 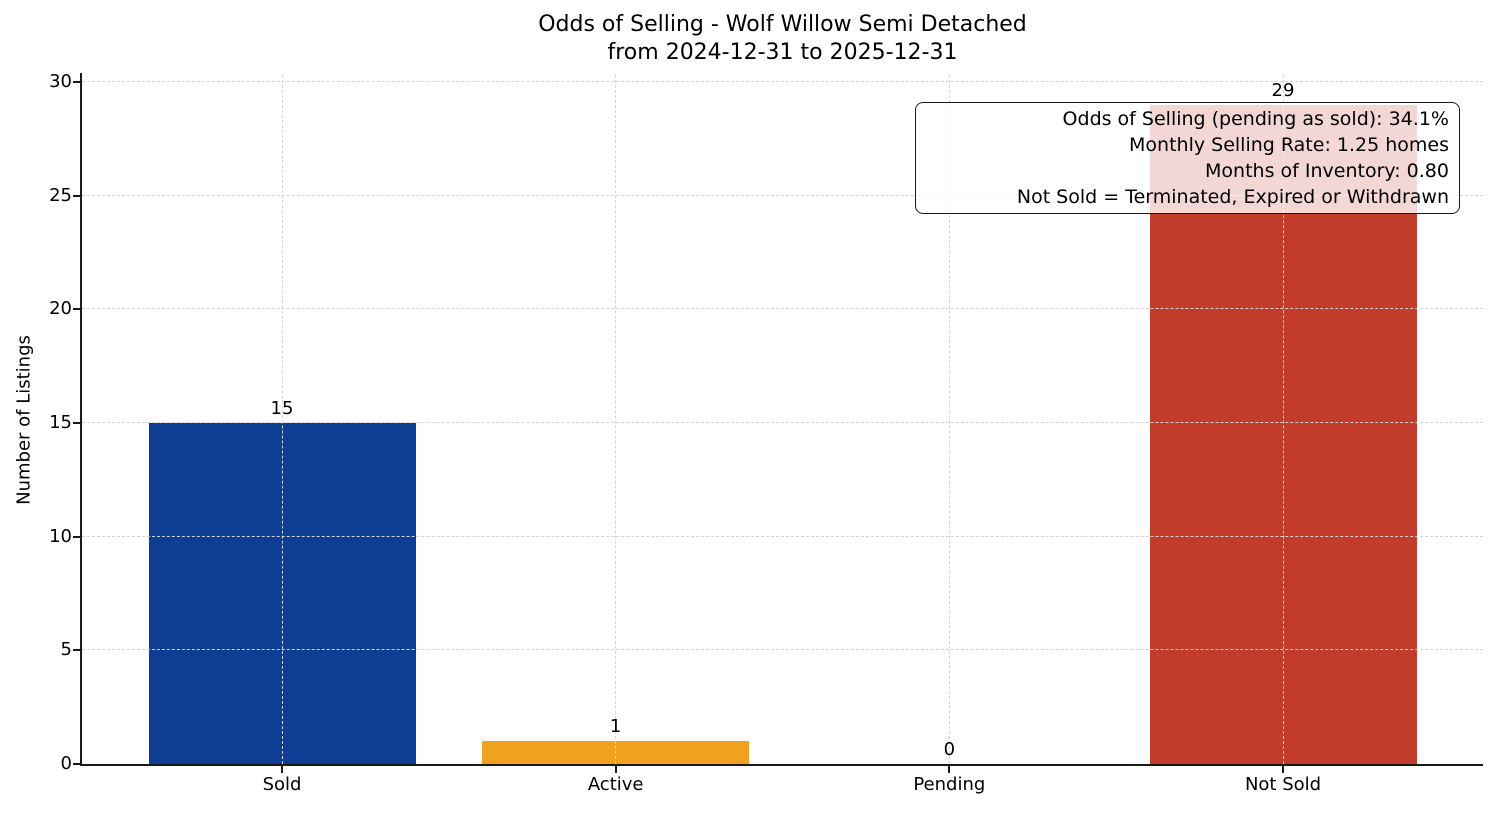 What do you see at coordinates (949, 749) in the screenshot?
I see `bar-value-label-pending: 0` at bounding box center [949, 749].